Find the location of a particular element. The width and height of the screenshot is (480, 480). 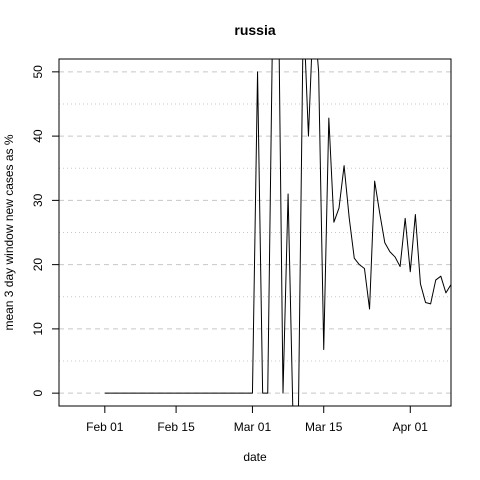

y-tick-label: 20 is located at coordinates (38, 265).